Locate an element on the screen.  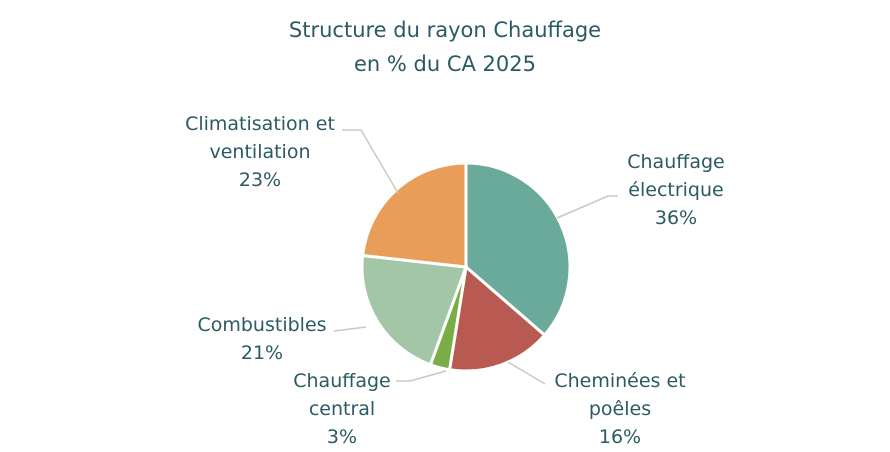
slice-label: Combustibles 21% is located at coordinates (262, 339).